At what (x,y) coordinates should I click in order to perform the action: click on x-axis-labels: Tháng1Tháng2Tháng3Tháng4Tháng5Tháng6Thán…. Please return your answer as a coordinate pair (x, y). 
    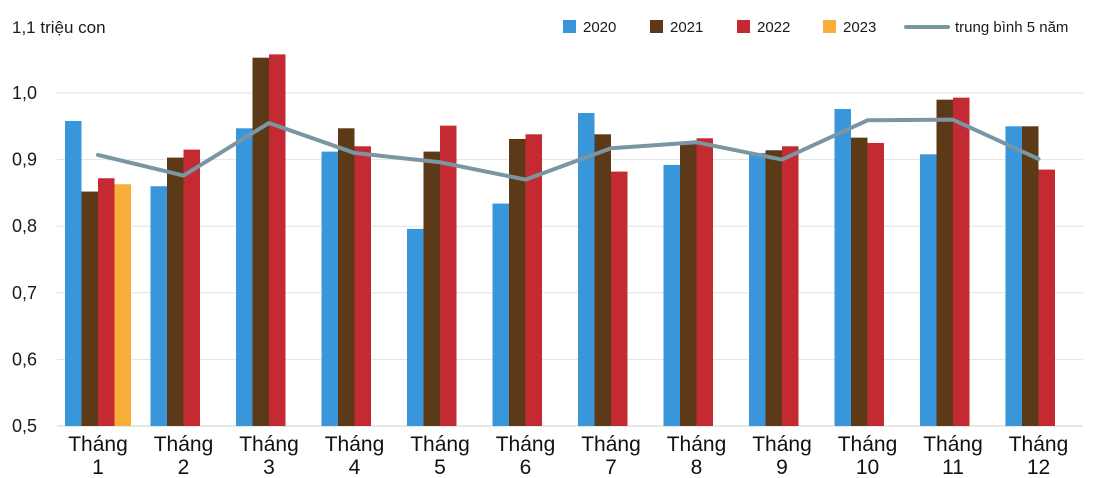
    Looking at the image, I should click on (568, 455).